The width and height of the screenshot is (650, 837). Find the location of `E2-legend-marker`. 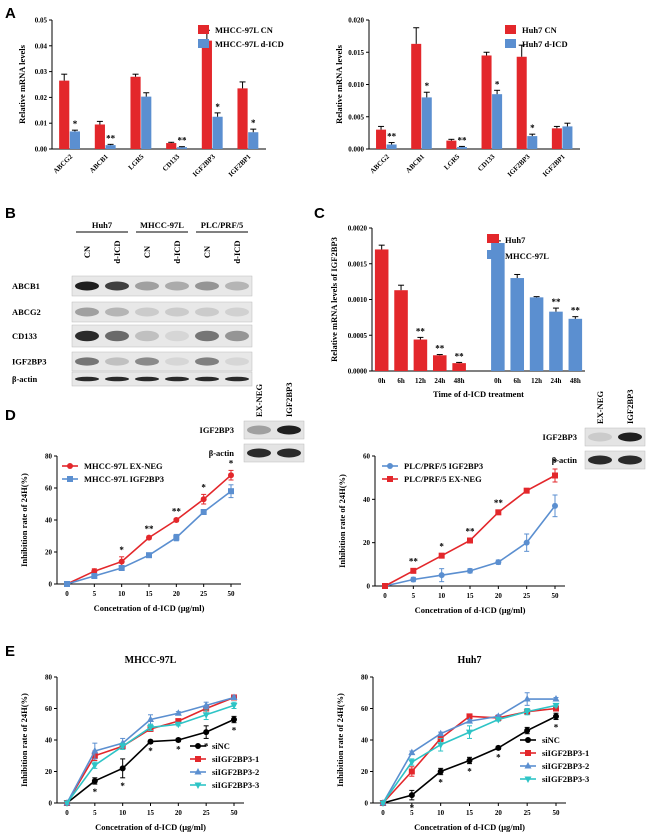

E2-legend-marker is located at coordinates (528, 765).